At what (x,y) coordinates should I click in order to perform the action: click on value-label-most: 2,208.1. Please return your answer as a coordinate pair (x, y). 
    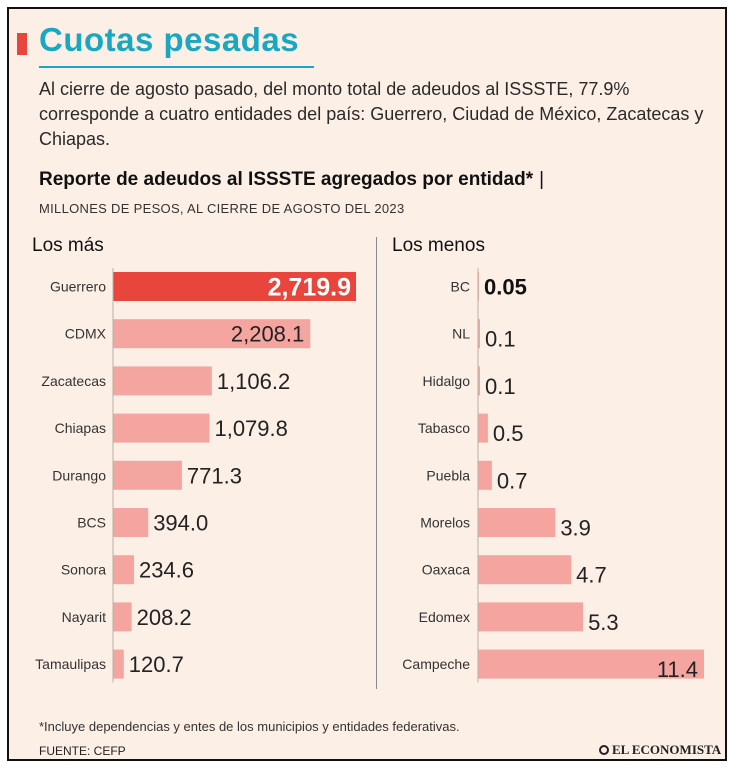
    Looking at the image, I should click on (267, 334).